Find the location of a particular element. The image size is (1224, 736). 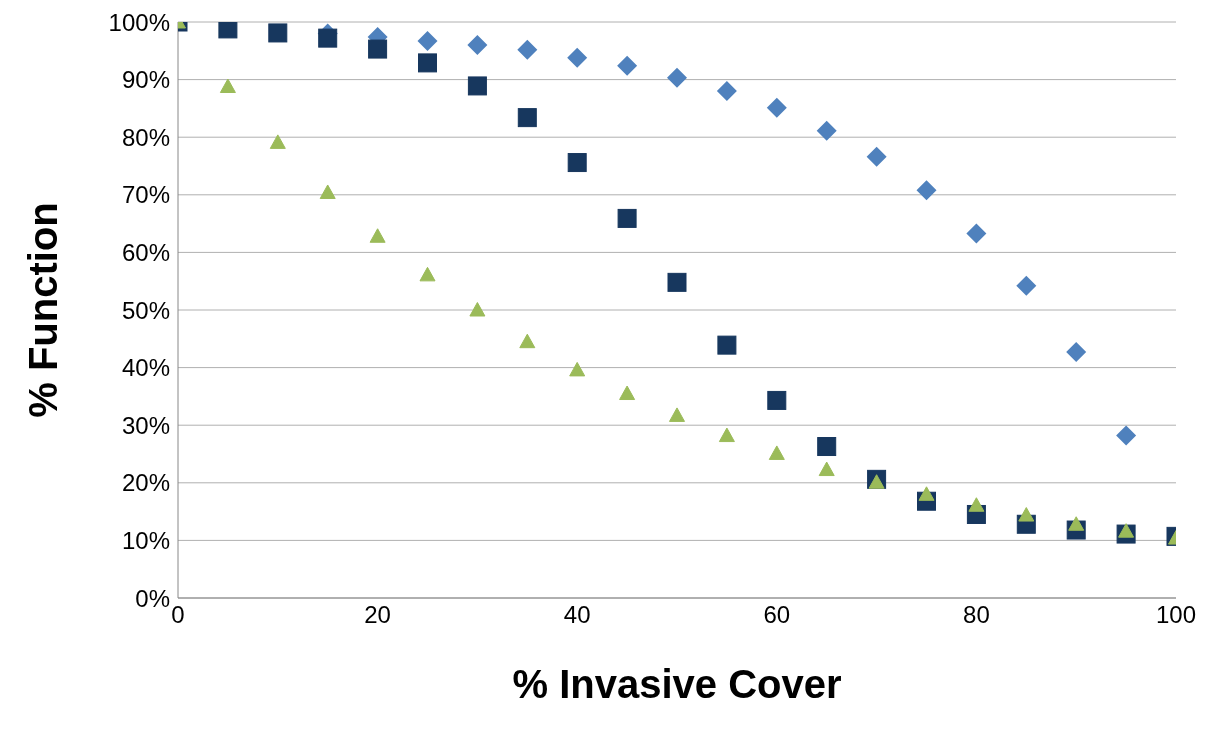

y-tick-label: 90% is located at coordinates (145, 80).